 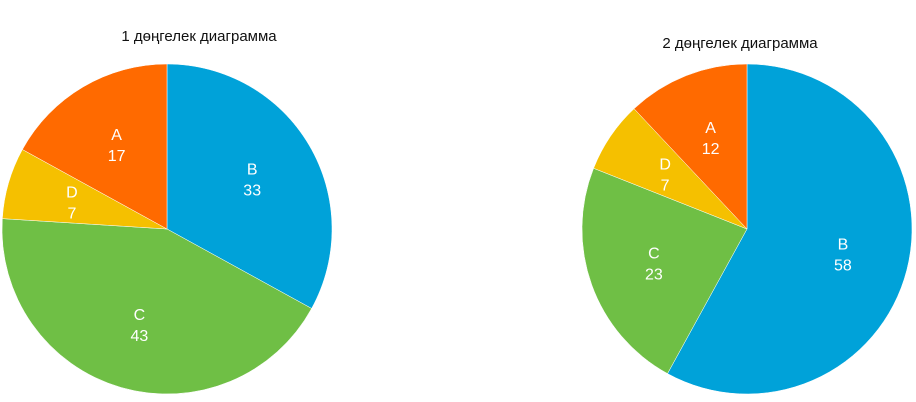 What do you see at coordinates (163, 236) in the screenshot?
I see `chart-1-labels: B 33 C 43 D 7 A 17` at bounding box center [163, 236].